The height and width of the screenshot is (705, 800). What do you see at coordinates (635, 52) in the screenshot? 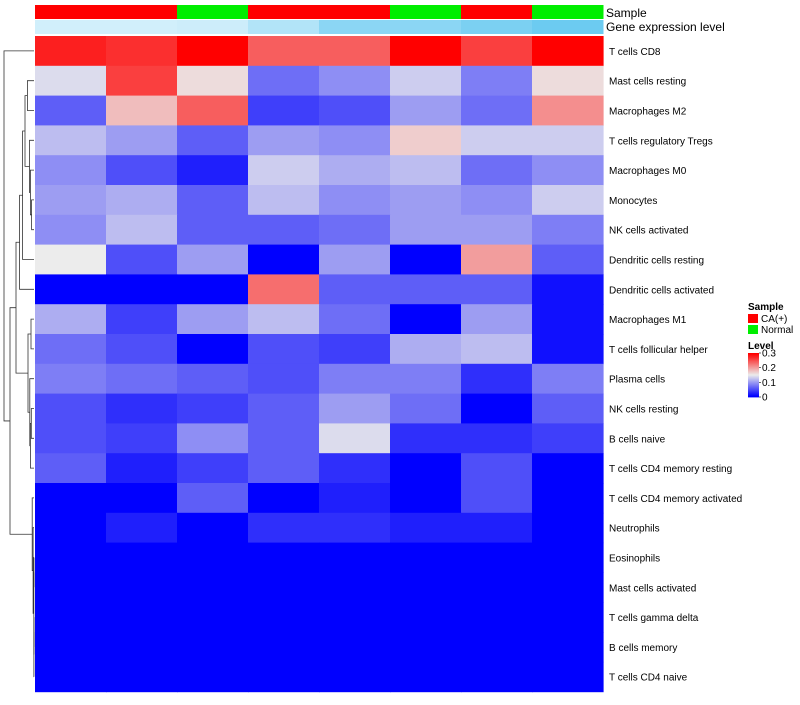
I see `row-label: T cells CD8` at bounding box center [635, 52].